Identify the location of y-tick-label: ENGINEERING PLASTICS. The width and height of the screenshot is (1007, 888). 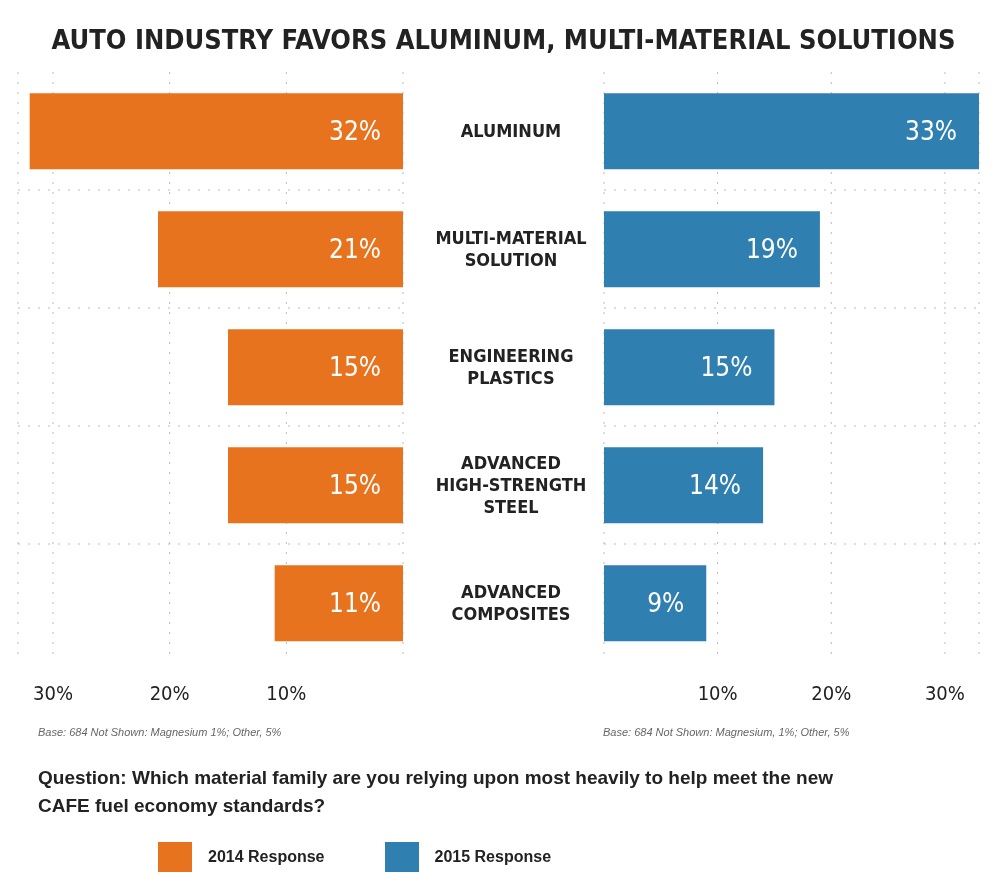
(511, 366).